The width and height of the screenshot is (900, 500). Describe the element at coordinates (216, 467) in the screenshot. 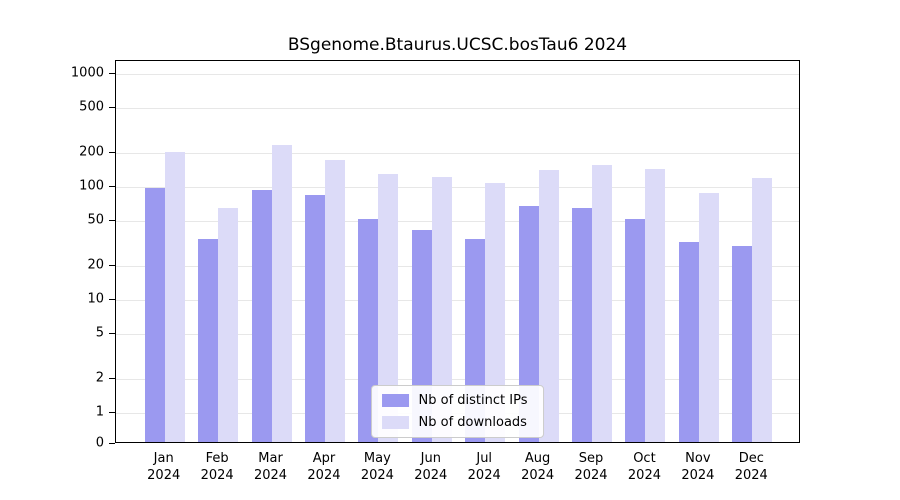

I see `x-tick-label-feb: Feb 2024` at that location.